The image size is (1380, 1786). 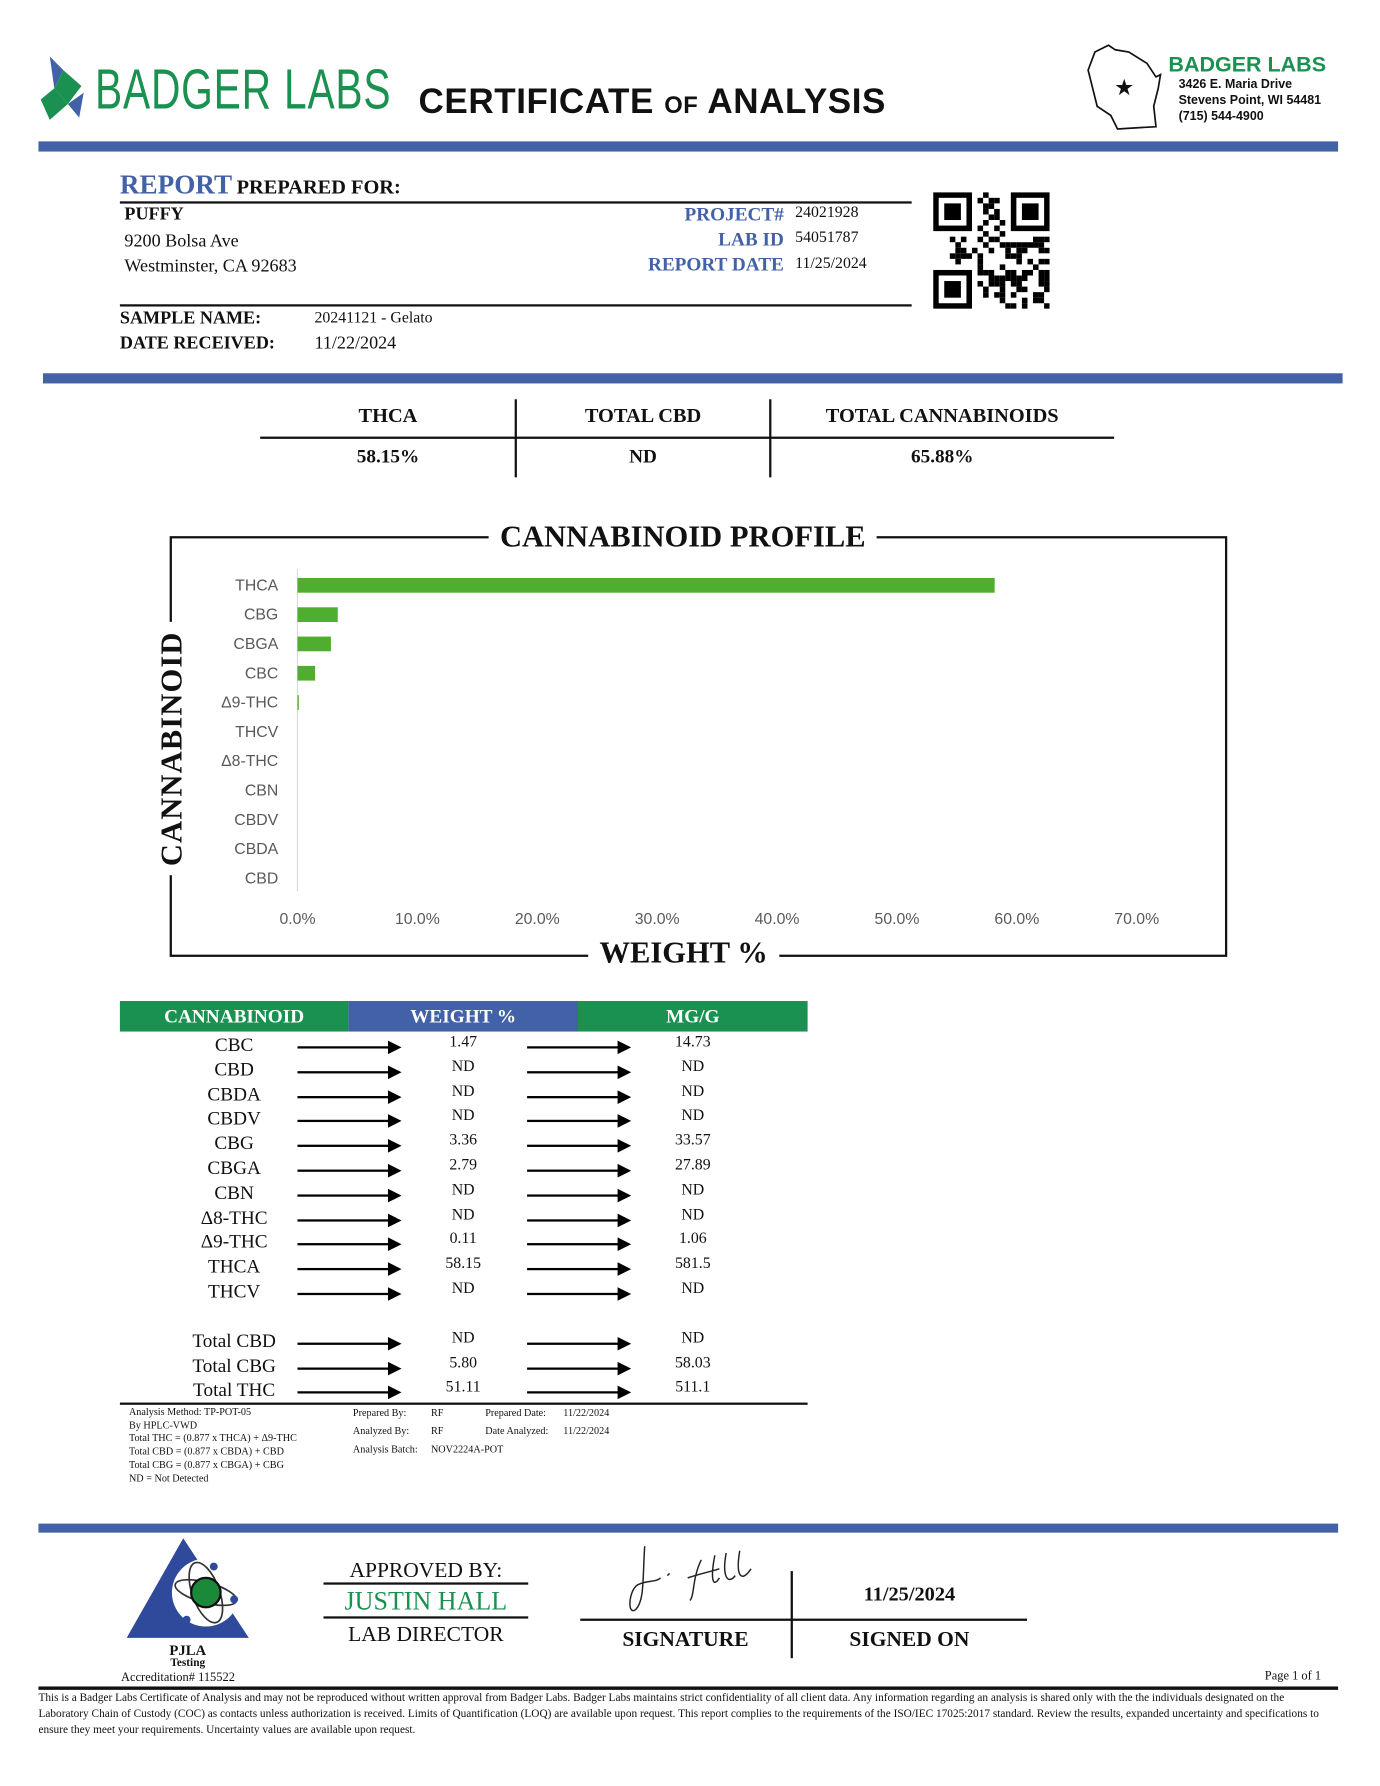 I want to click on logo-text: BADGER LABS, so click(x=243, y=89).